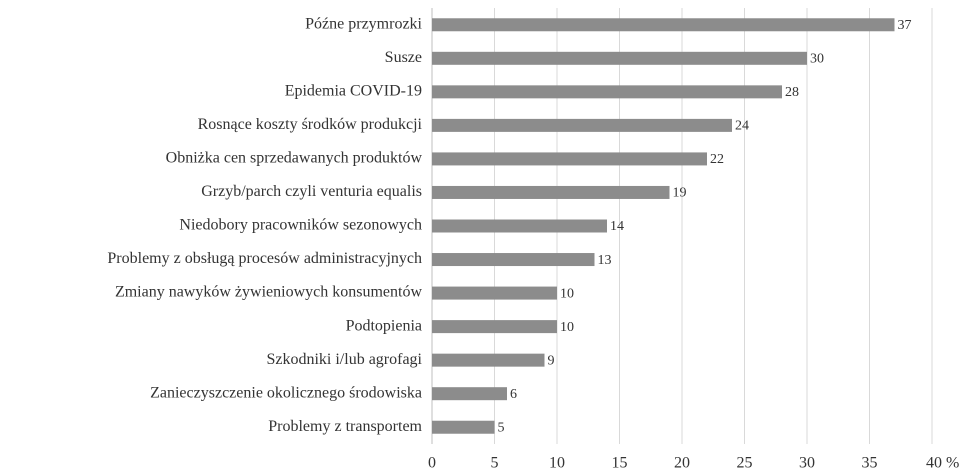 Image resolution: width=962 pixels, height=471 pixels. I want to click on y-tick-label: Rosnące koszty środków produkcji, so click(310, 124).